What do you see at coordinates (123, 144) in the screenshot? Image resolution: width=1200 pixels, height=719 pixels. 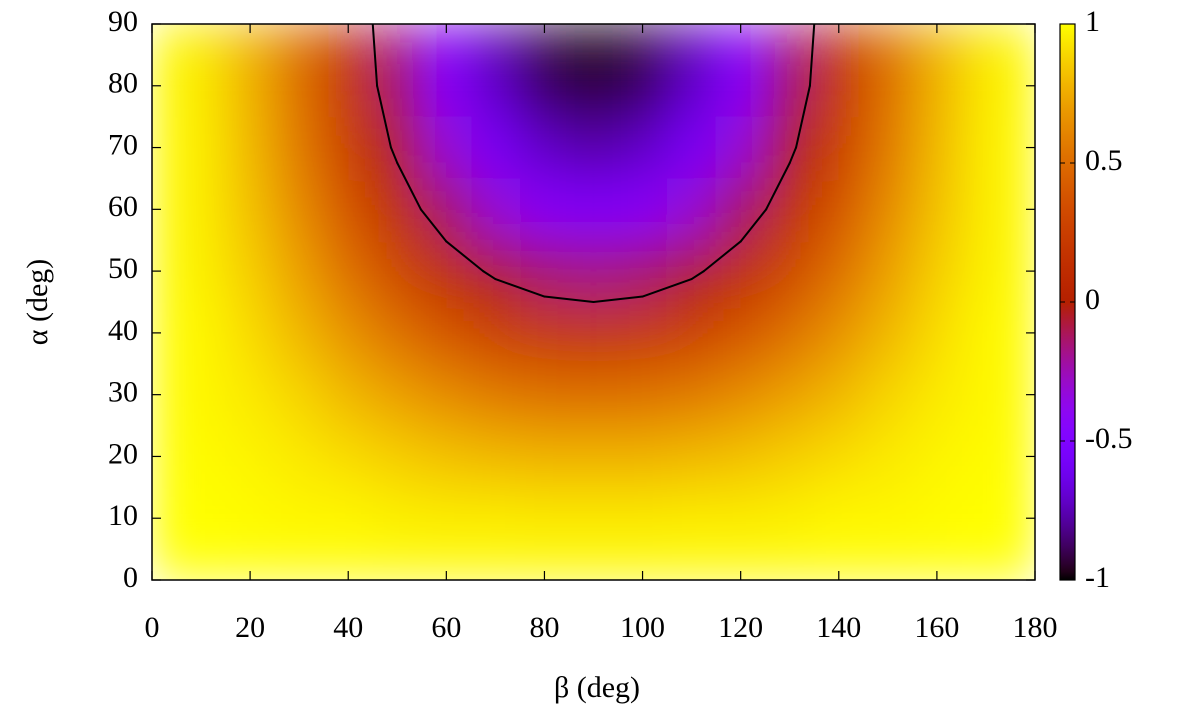 I see `y-tick-label: 70` at bounding box center [123, 144].